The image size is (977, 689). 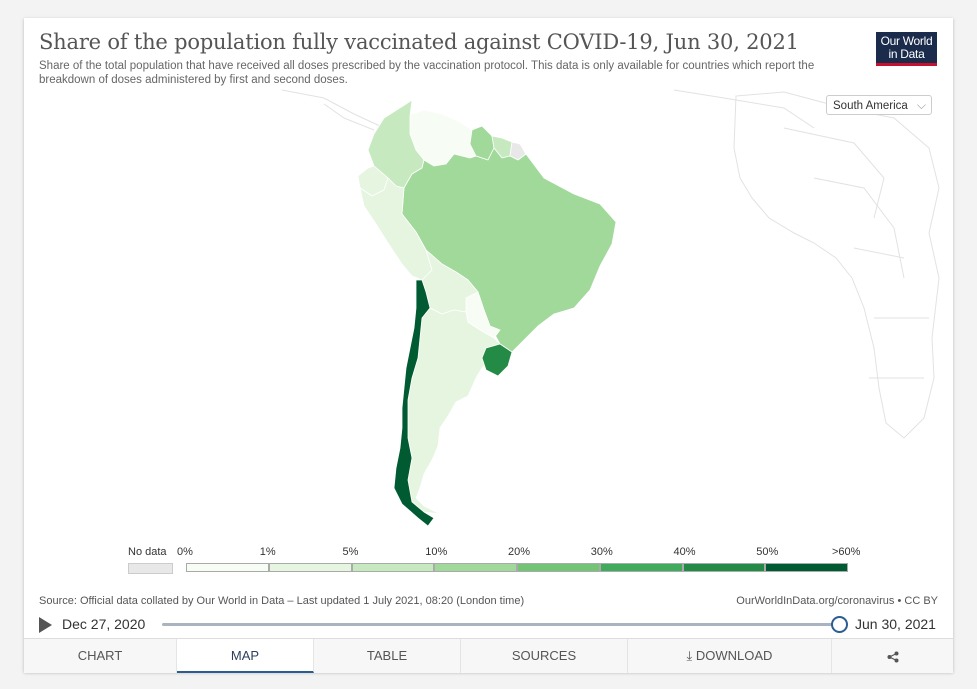 I want to click on credit-link: OurWorldInData.org/coronavirus • CC BY, so click(x=837, y=601).